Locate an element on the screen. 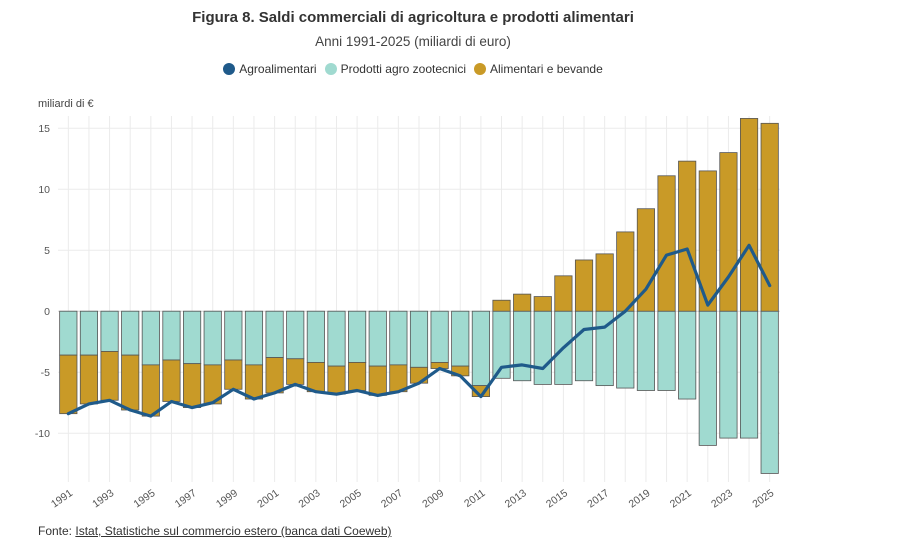 This screenshot has width=916, height=550. legend-swatch-agroalimentari is located at coordinates (229, 69).